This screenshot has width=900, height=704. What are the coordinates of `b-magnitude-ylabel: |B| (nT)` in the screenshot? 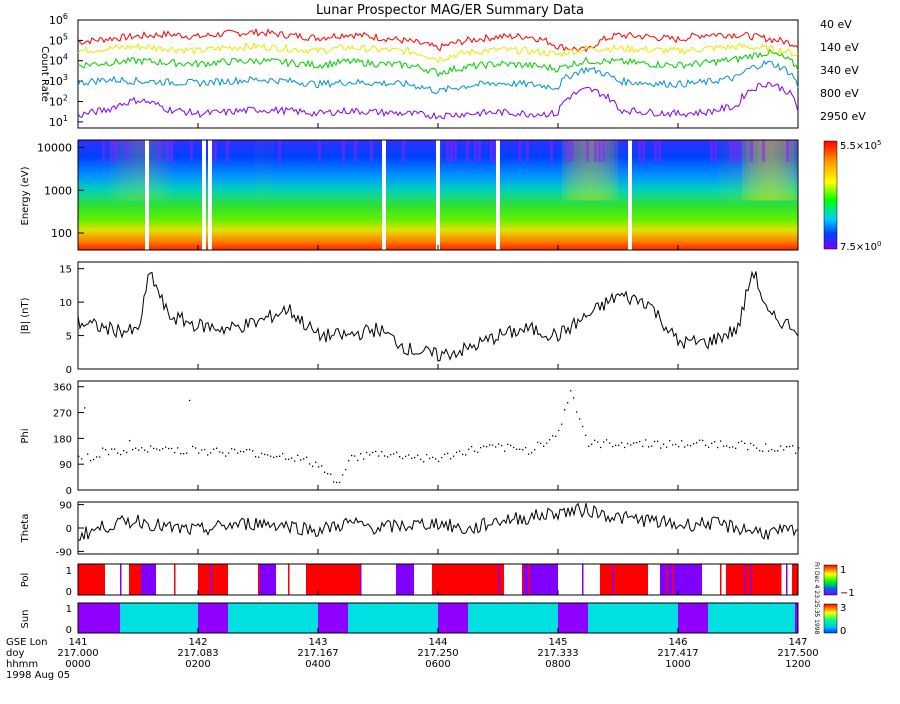 It's located at (25, 315).